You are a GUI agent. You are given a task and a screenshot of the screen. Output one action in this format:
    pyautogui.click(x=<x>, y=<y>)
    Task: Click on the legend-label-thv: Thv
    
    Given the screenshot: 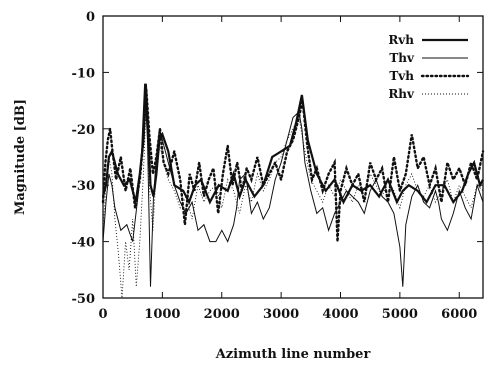 What is the action you would take?
    pyautogui.click(x=402, y=58)
    